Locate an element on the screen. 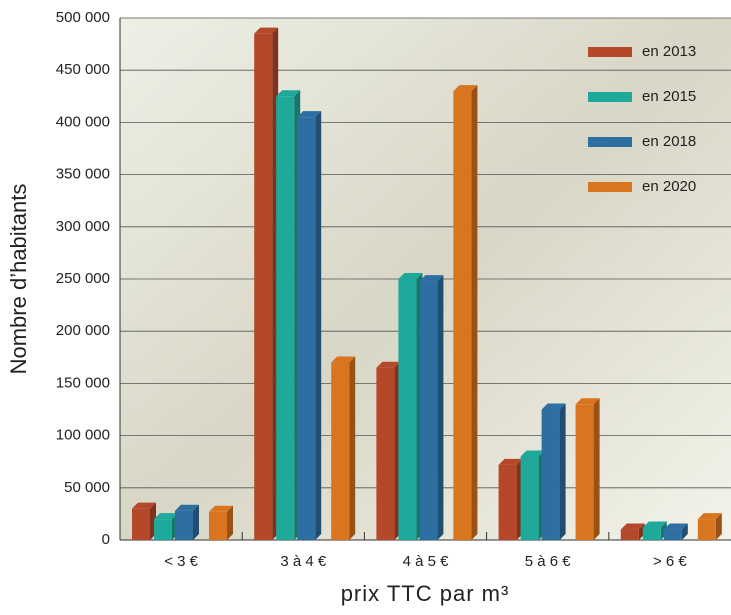  x-tick-label: 4 à 5 € is located at coordinates (426, 561).